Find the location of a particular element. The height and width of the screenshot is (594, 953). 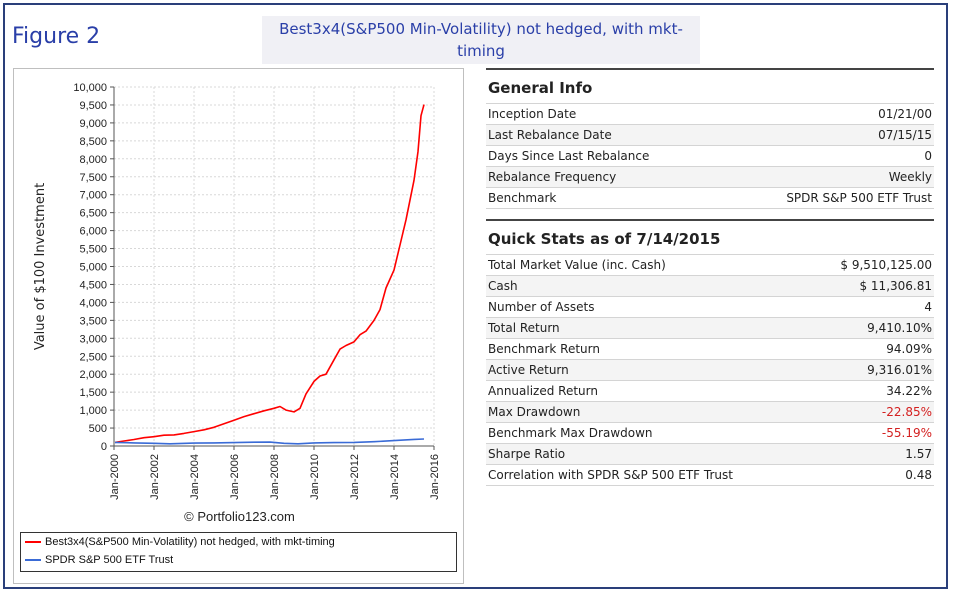

quick-stats-row: Annualized Return 34.22% is located at coordinates (710, 390).